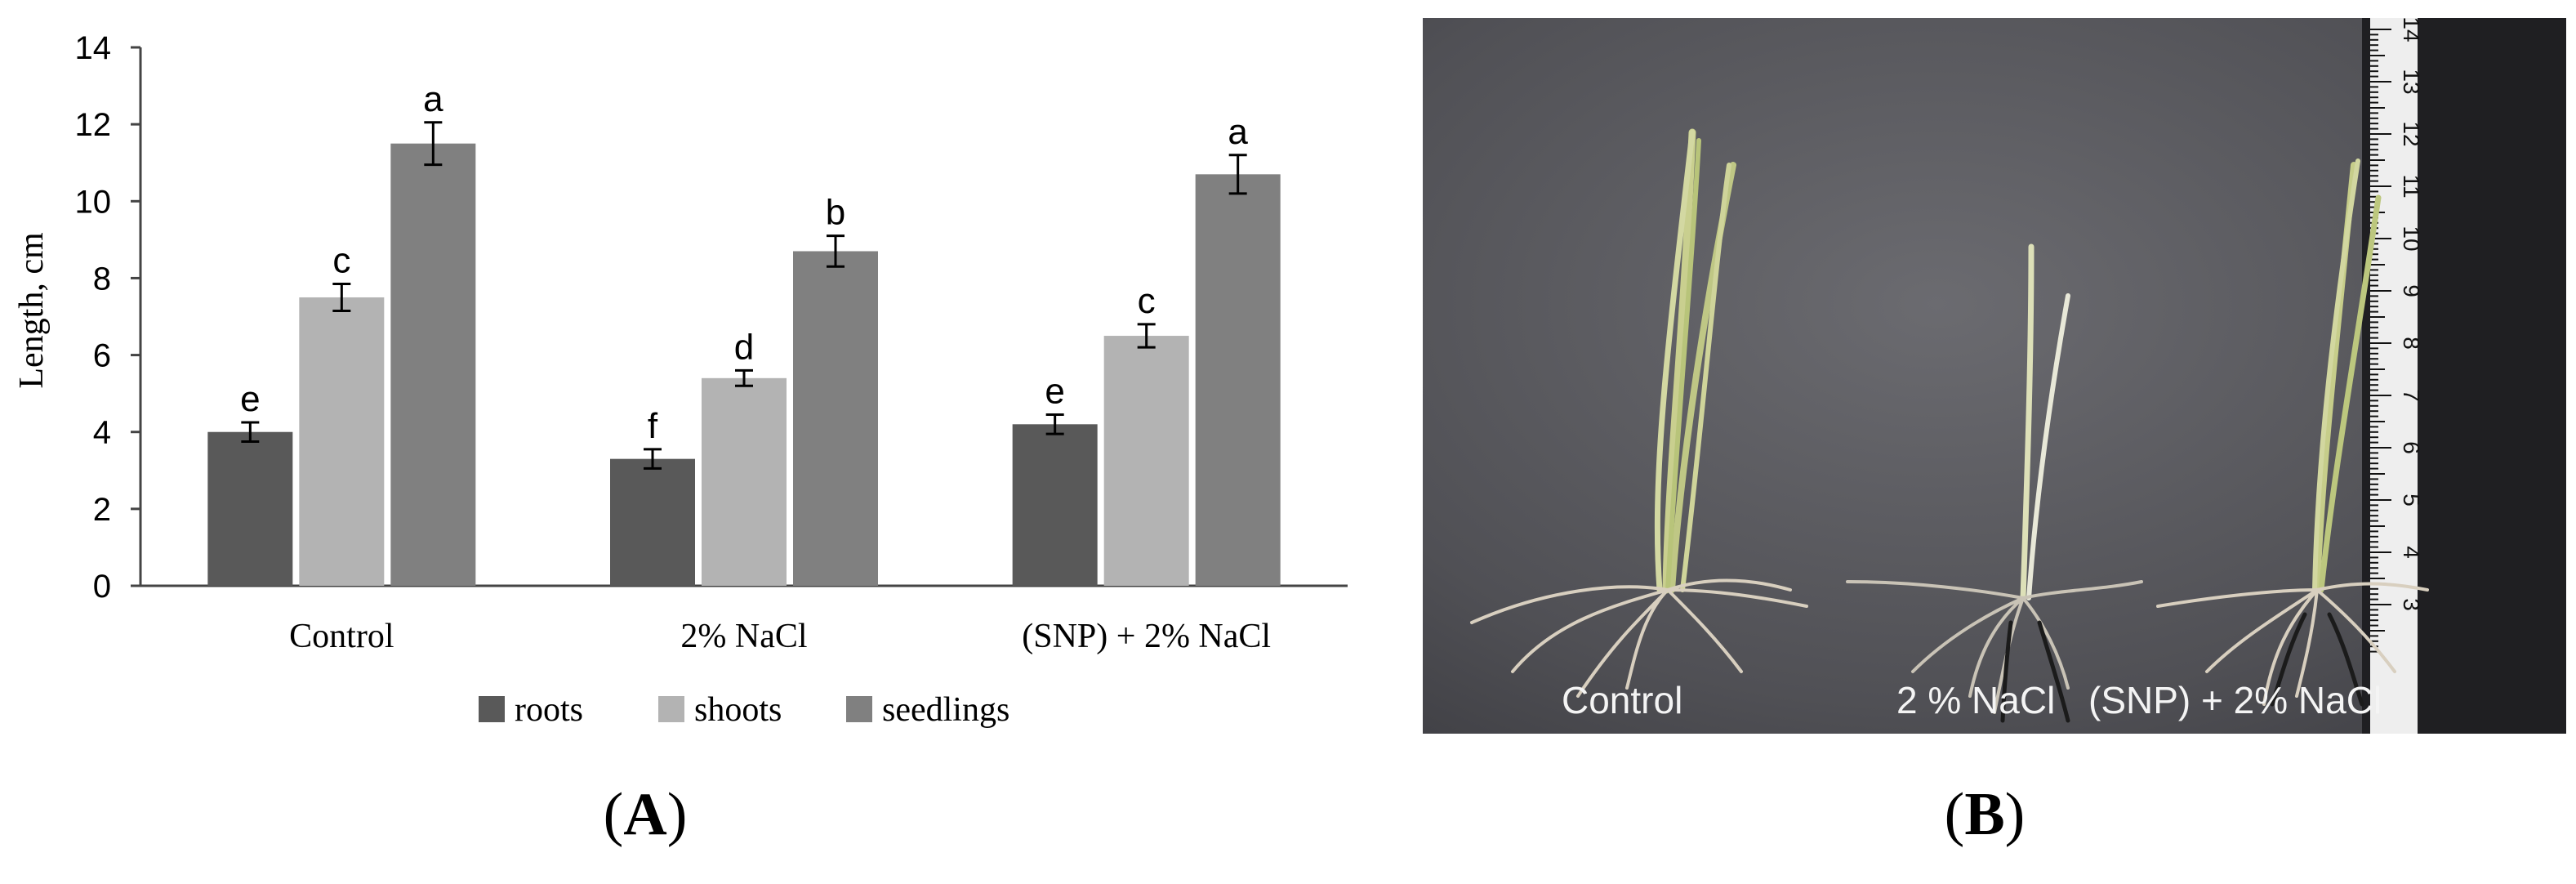 This screenshot has width=2576, height=884. Describe the element at coordinates (2235, 700) in the screenshot. I see `photo-caption-snp-nacl: (SNP) + 2% NaCl` at that location.